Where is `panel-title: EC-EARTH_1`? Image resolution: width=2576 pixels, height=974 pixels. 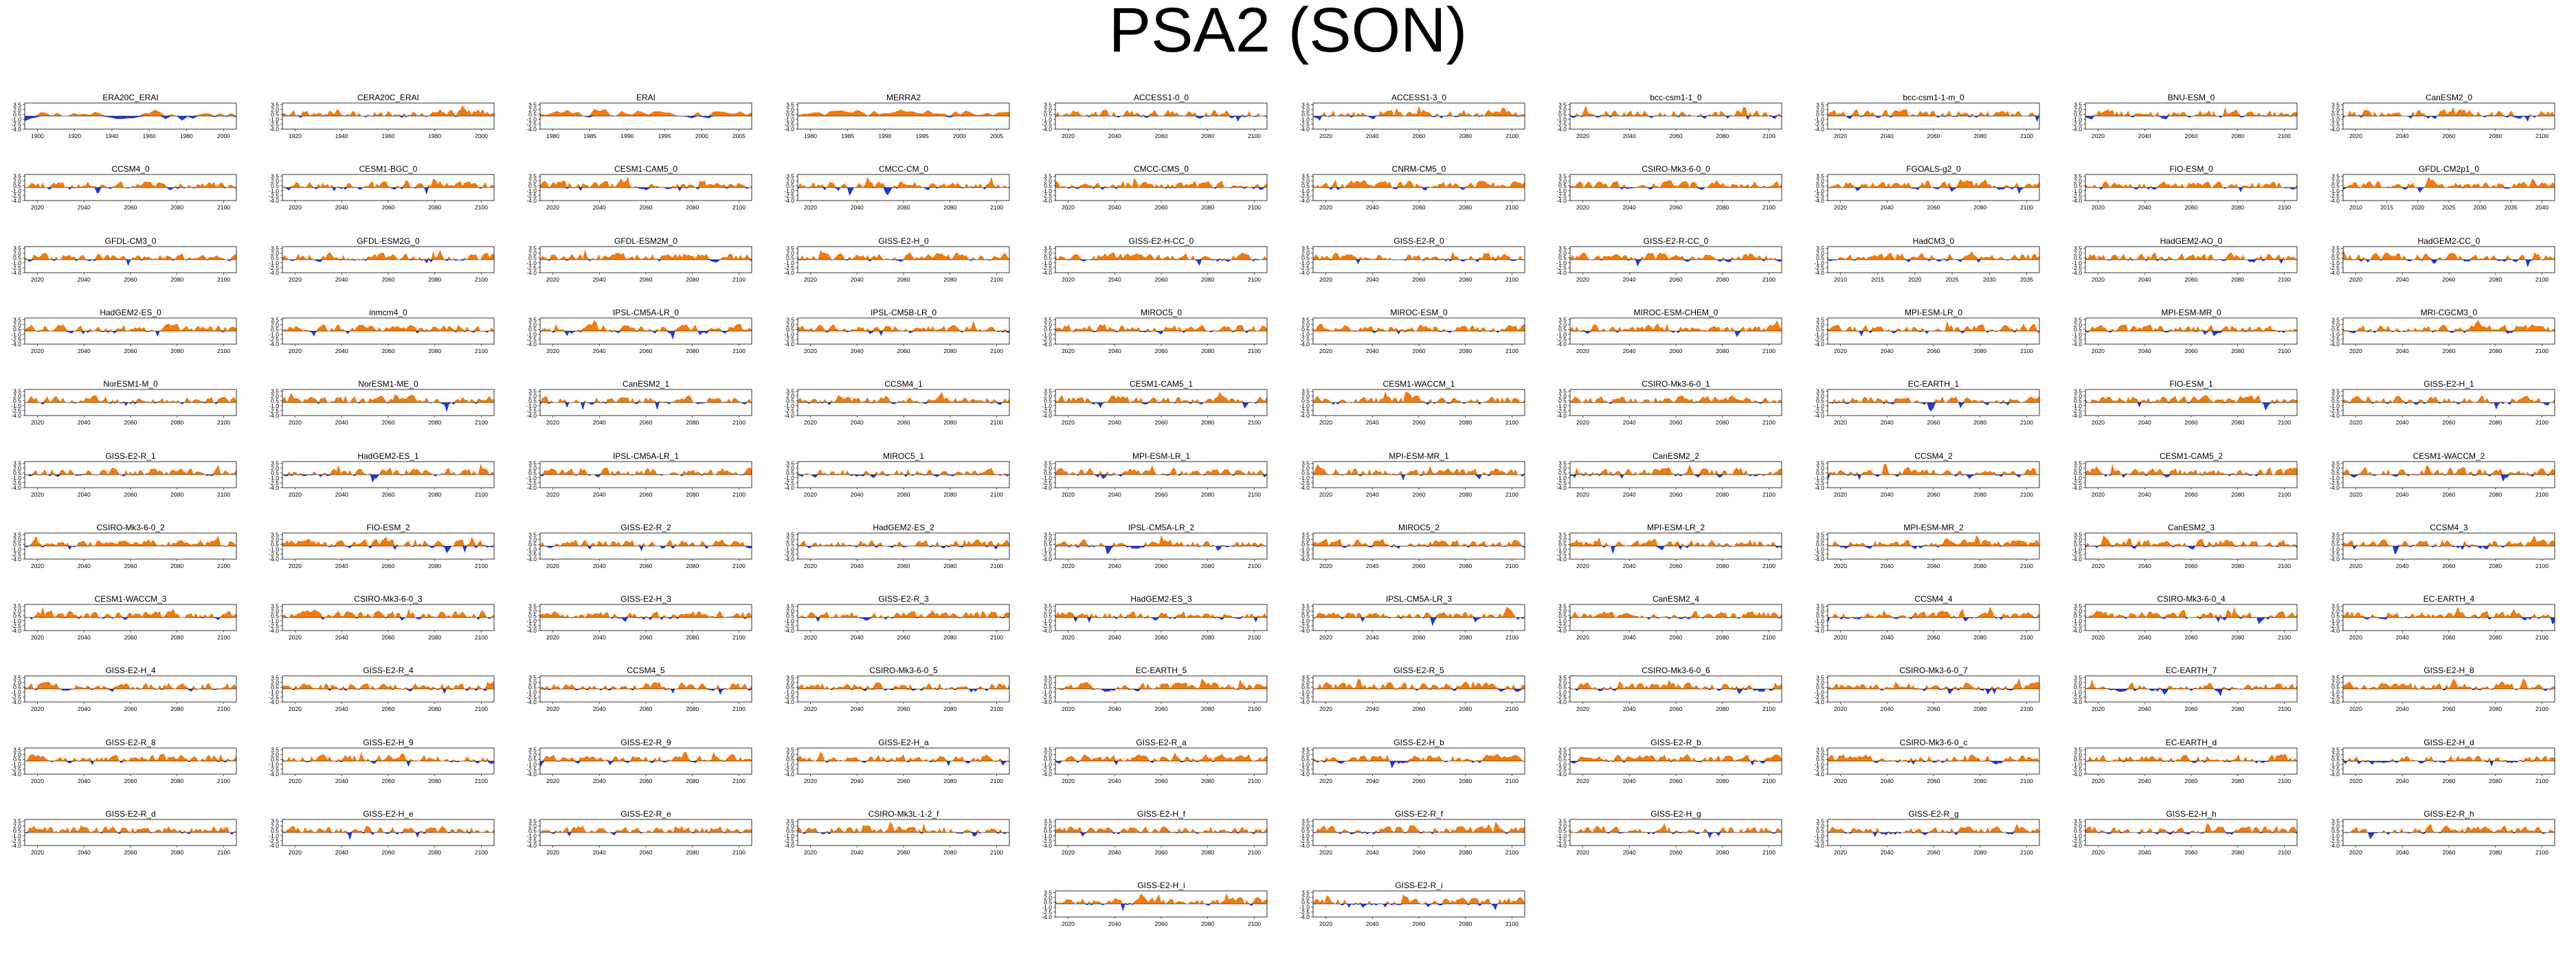 panel-title: EC-EARTH_1 is located at coordinates (1934, 384).